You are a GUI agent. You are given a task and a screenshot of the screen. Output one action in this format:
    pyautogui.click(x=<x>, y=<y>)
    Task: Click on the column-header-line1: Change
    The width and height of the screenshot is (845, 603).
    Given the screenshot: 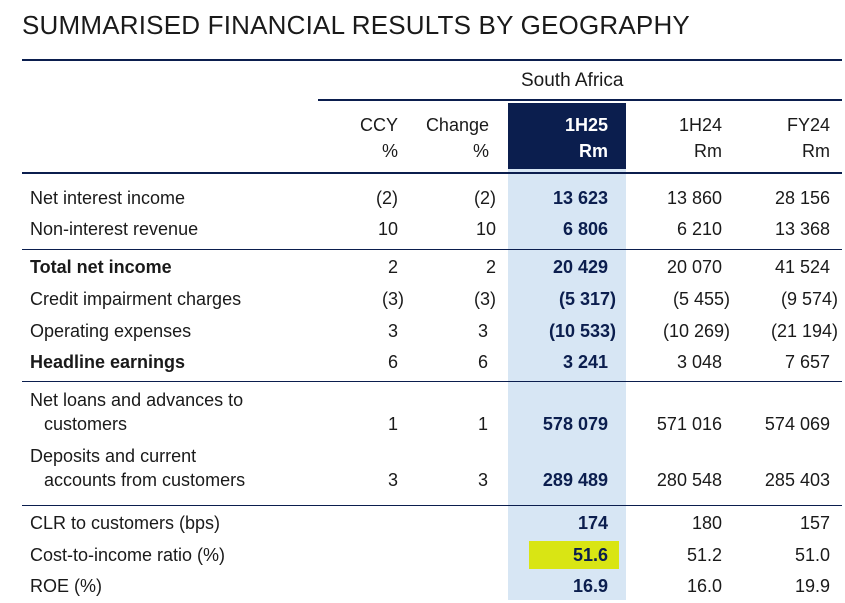 What is the action you would take?
    pyautogui.click(x=457, y=125)
    